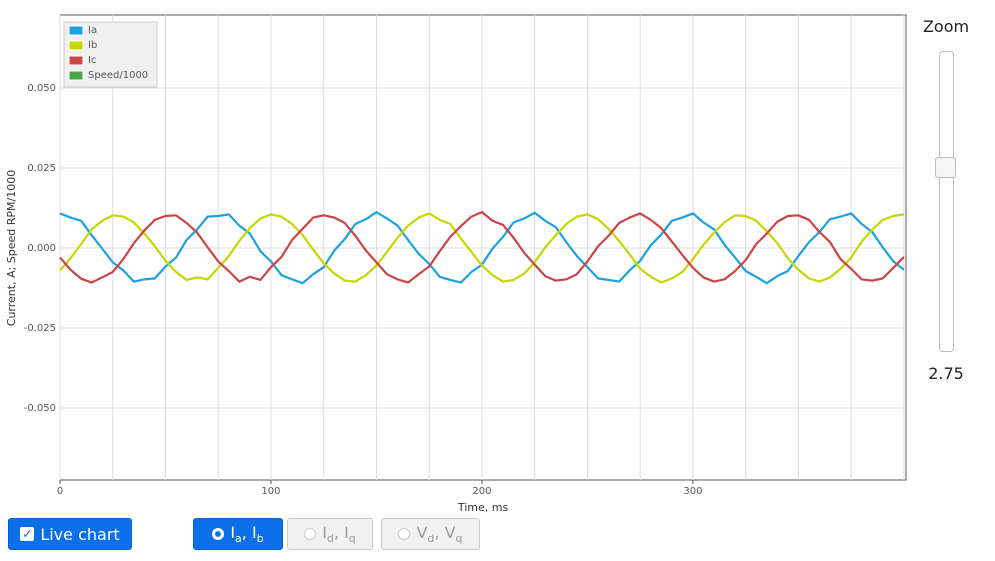  What do you see at coordinates (481, 491) in the screenshot?
I see `x-tick-label: 200` at bounding box center [481, 491].